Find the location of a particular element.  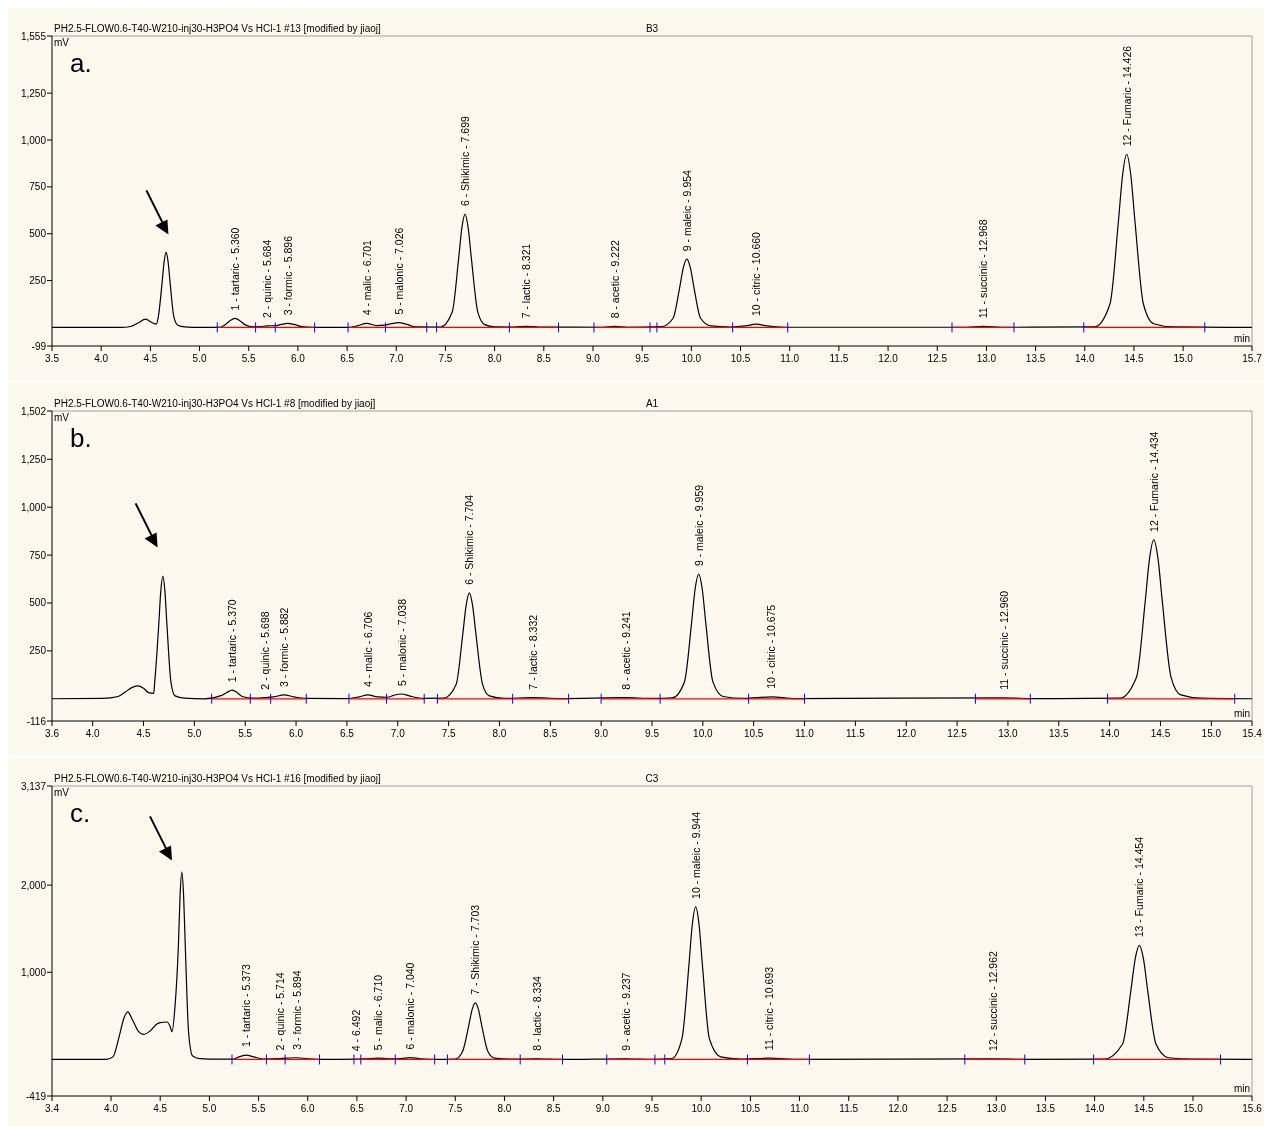

annotation: 5 - malonic - 7.038 is located at coordinates (401, 642).